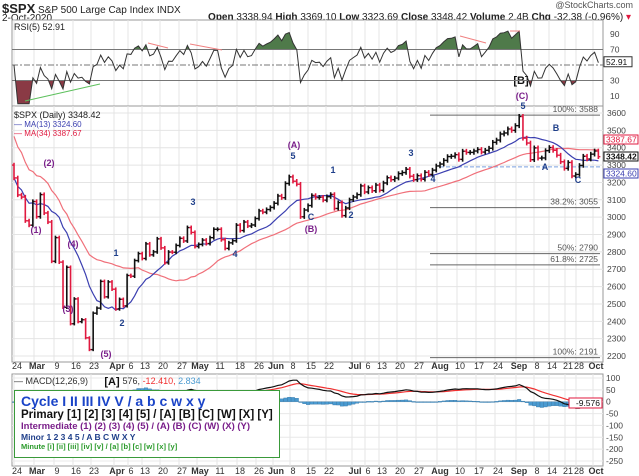 The width and height of the screenshot is (639, 476). Describe the element at coordinates (621, 139) in the screenshot. I see `ma34-tag-box` at that location.